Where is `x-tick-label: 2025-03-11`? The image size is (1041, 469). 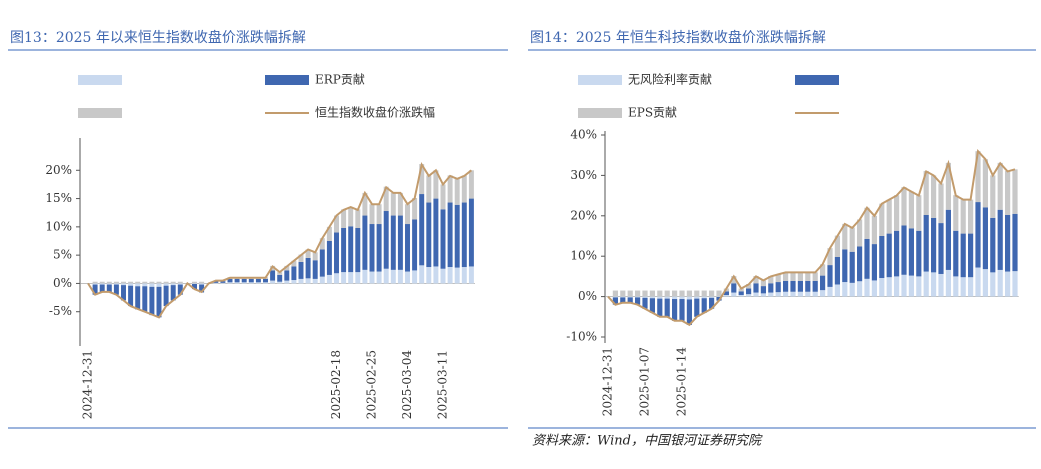 x-tick-label: 2025-03-11 is located at coordinates (443, 384).